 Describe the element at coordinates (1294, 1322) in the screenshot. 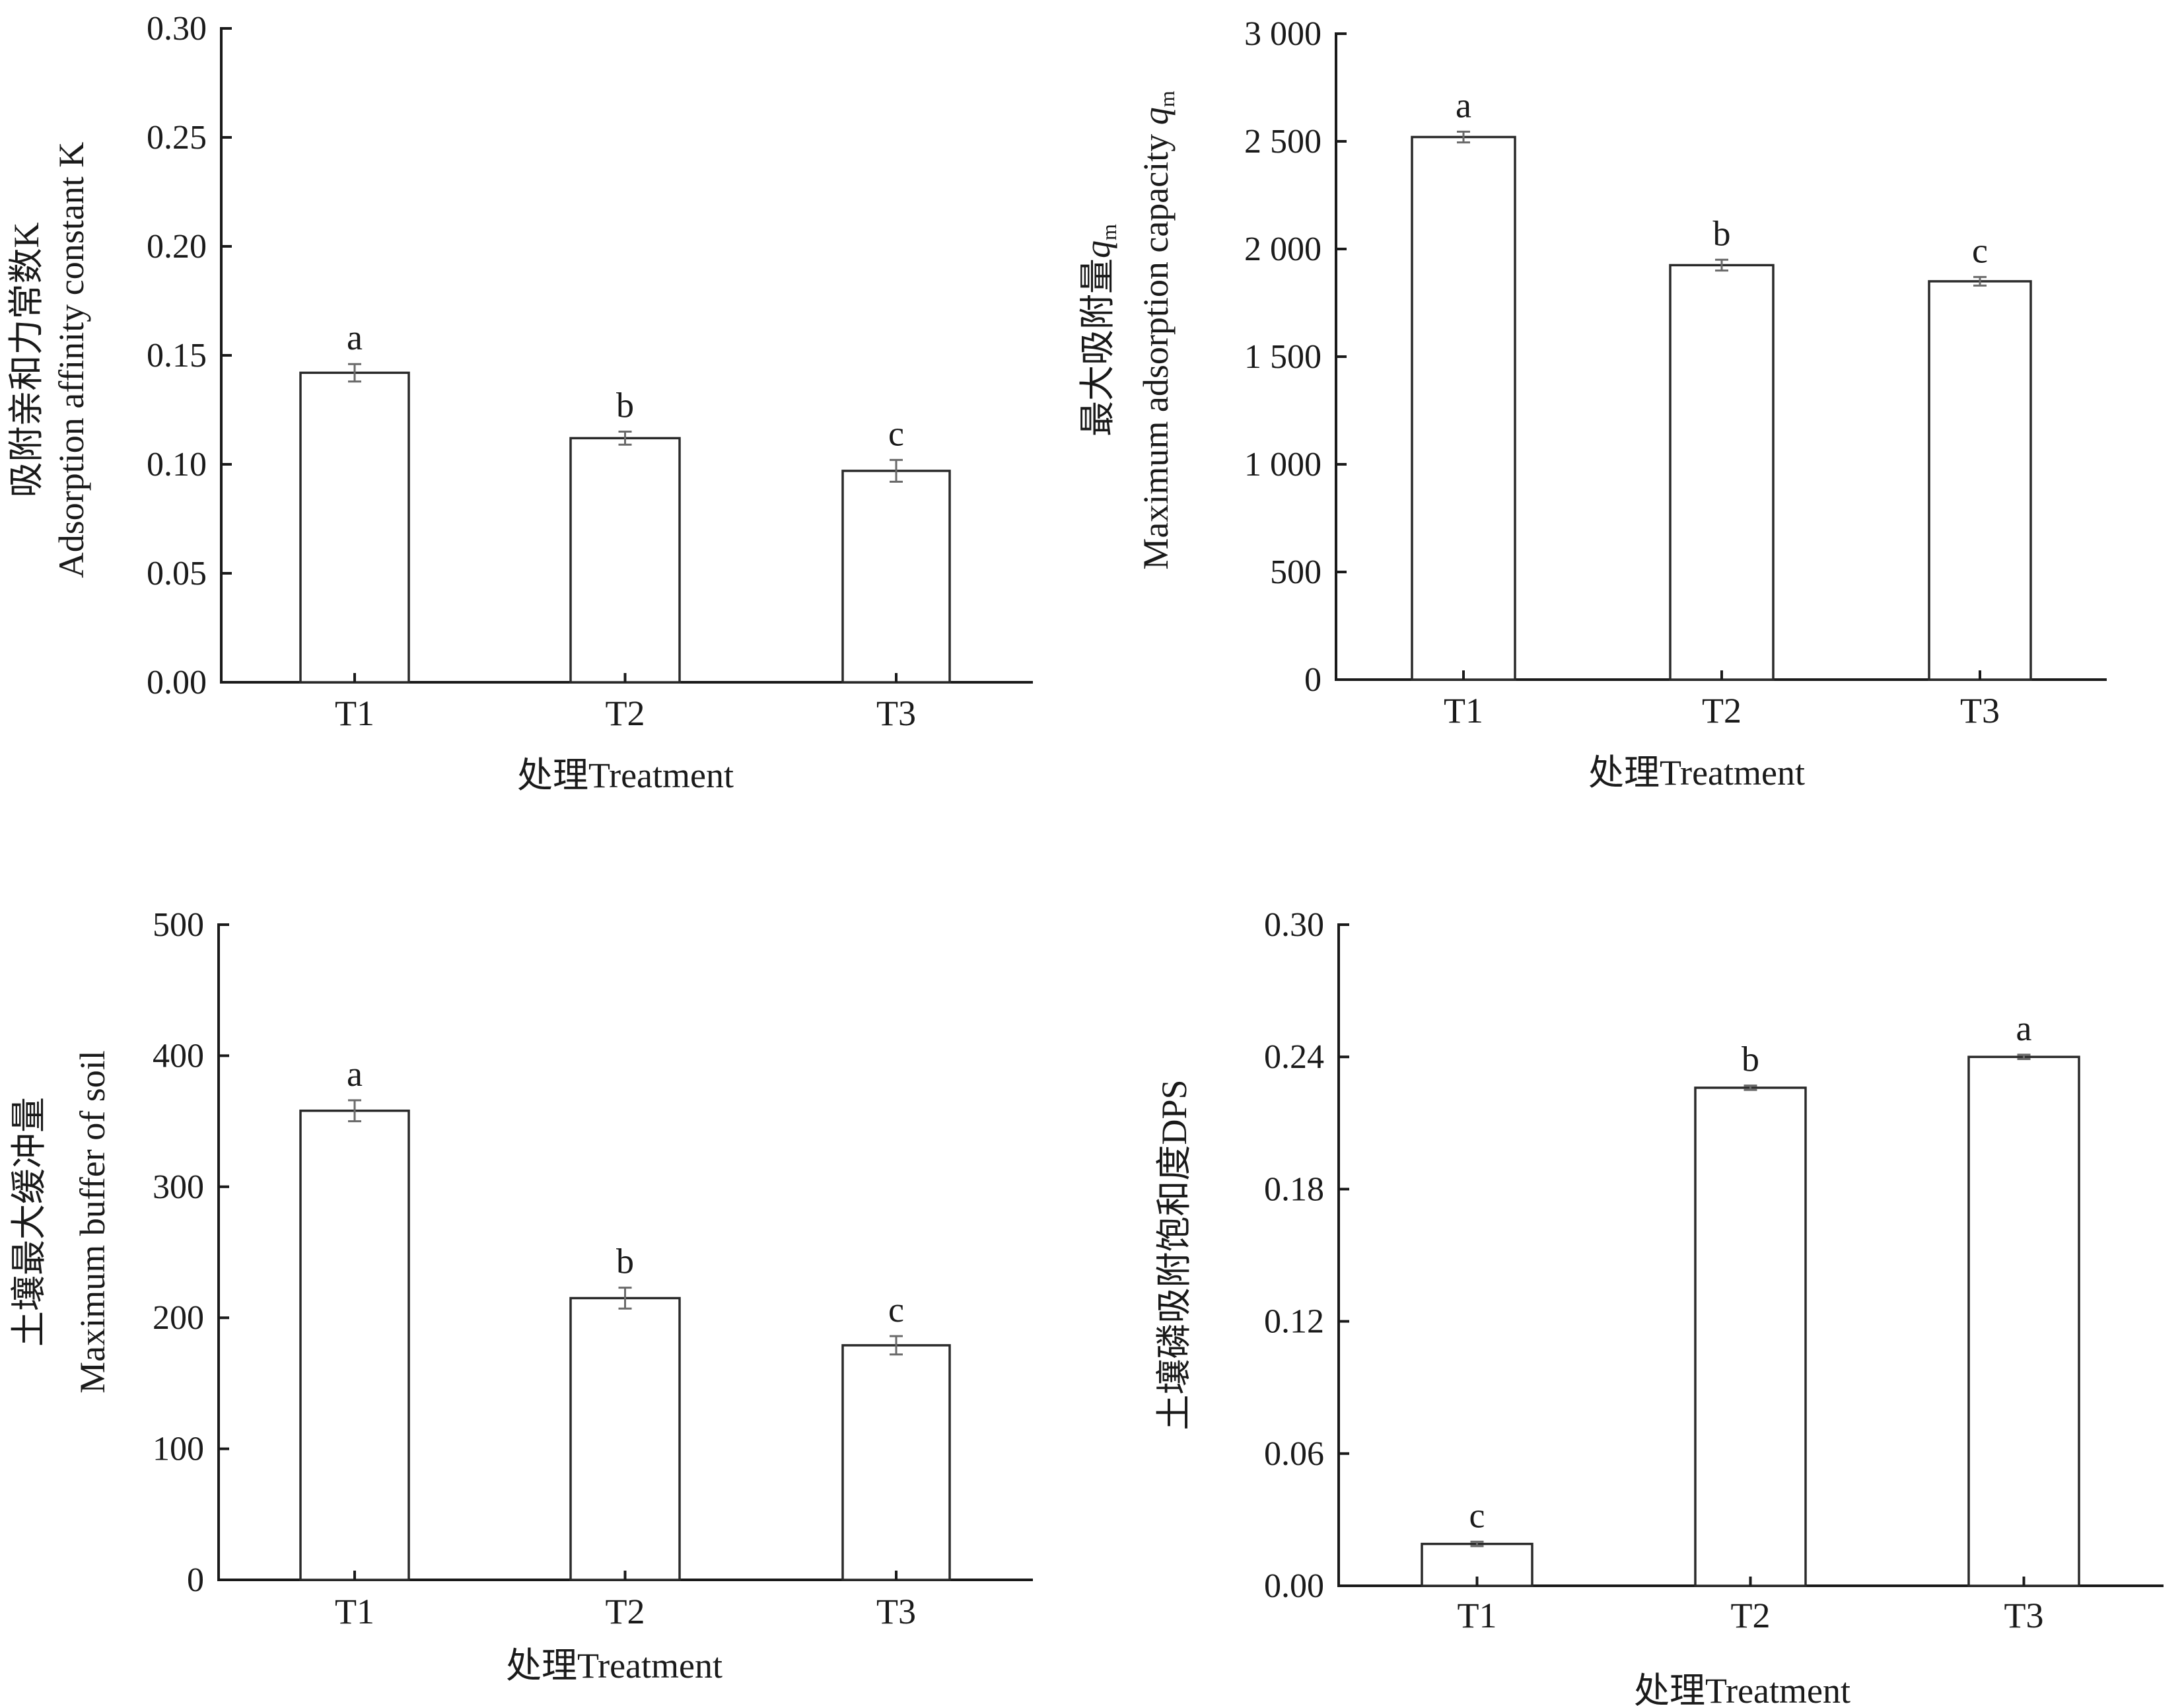

I see `y-tick-label: 0.12` at that location.